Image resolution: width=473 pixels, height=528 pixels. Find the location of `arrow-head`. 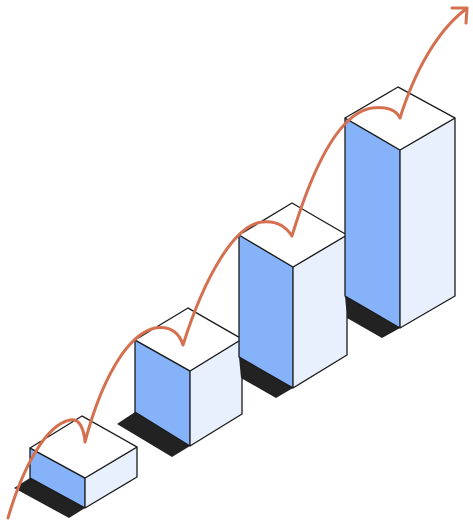

arrow-head is located at coordinates (459, 15).